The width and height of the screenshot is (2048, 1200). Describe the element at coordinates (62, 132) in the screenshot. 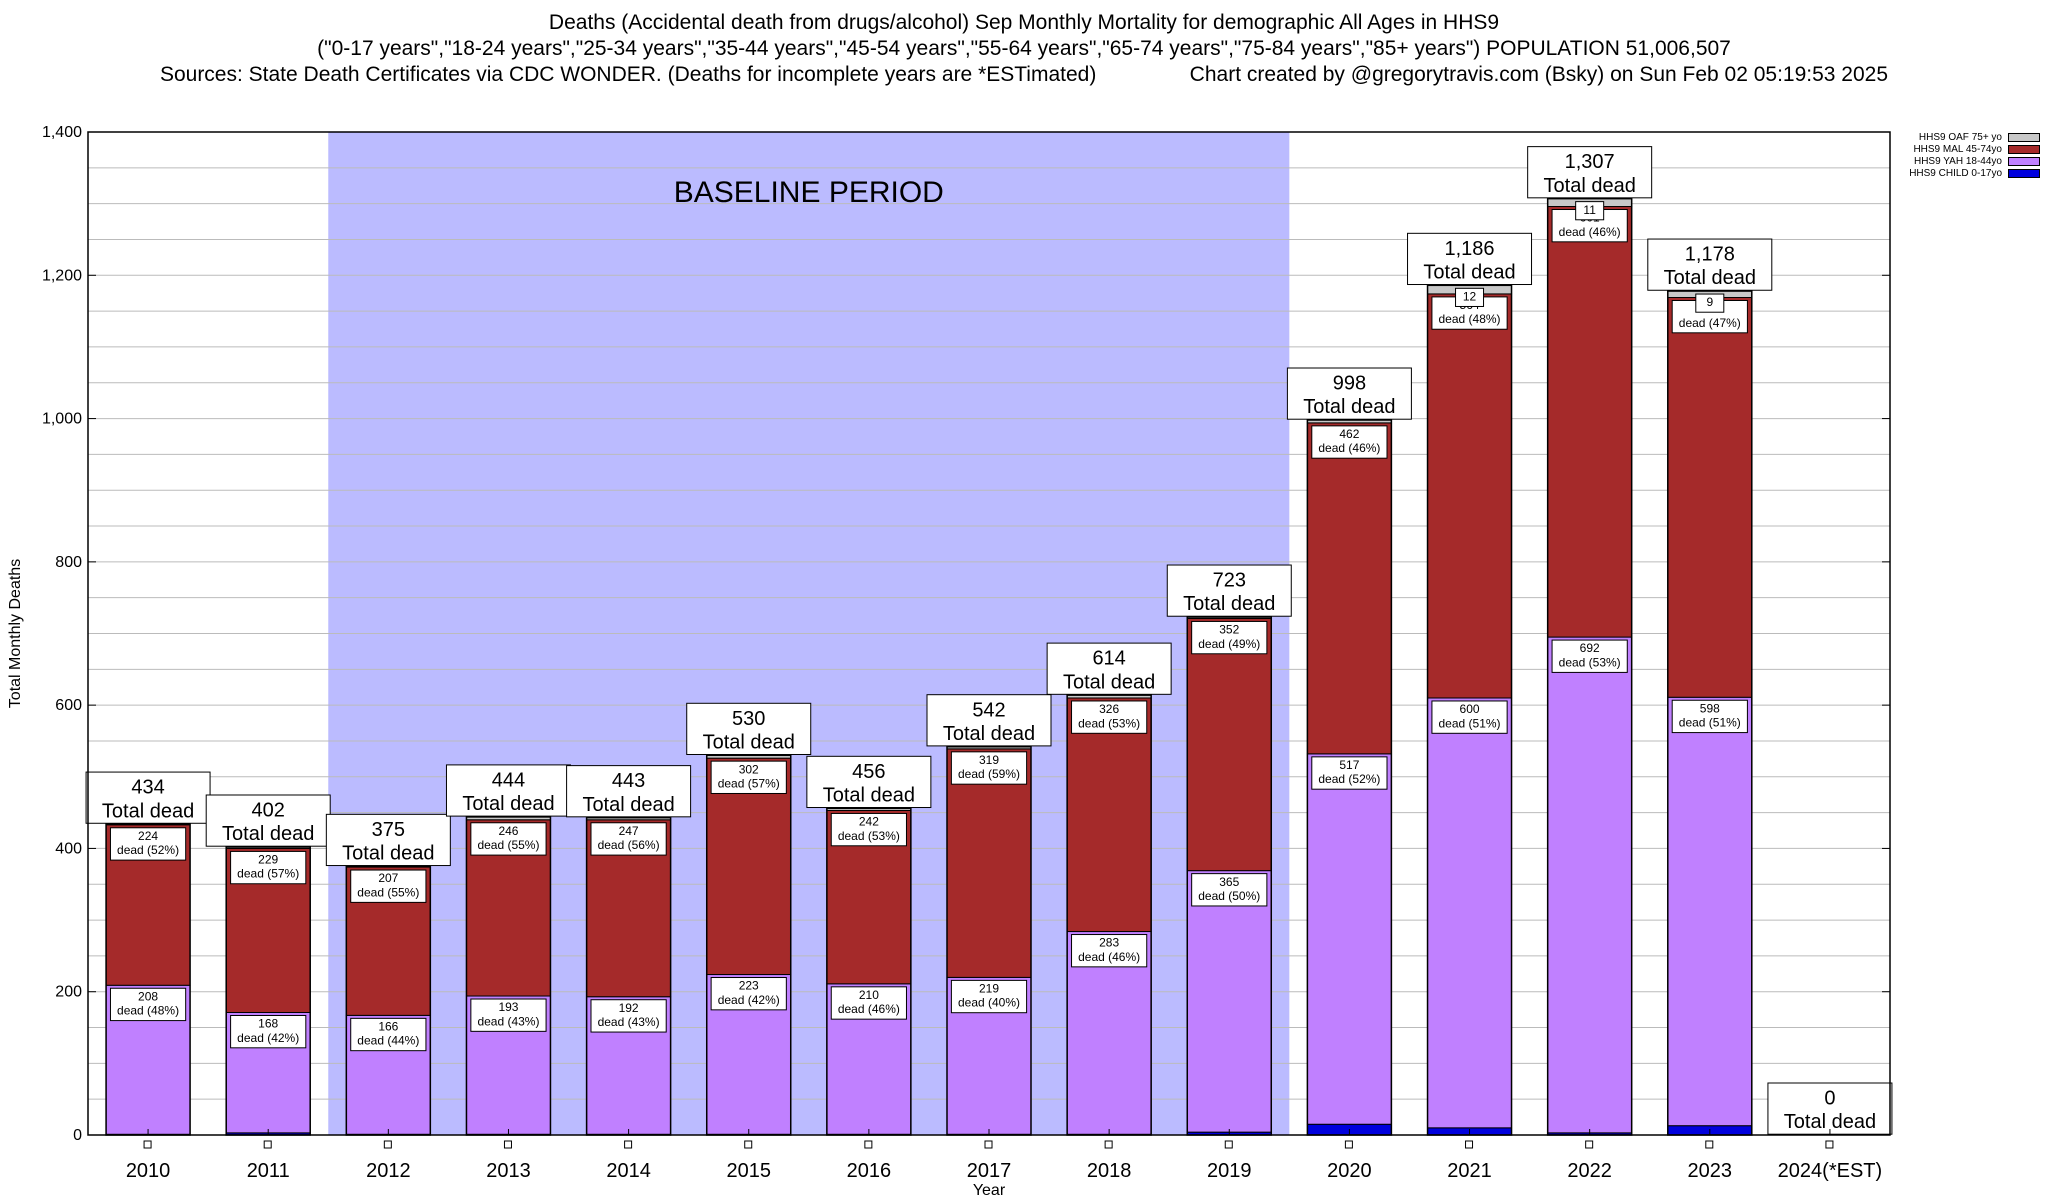

I see `y-tick-label: 1,400` at that location.